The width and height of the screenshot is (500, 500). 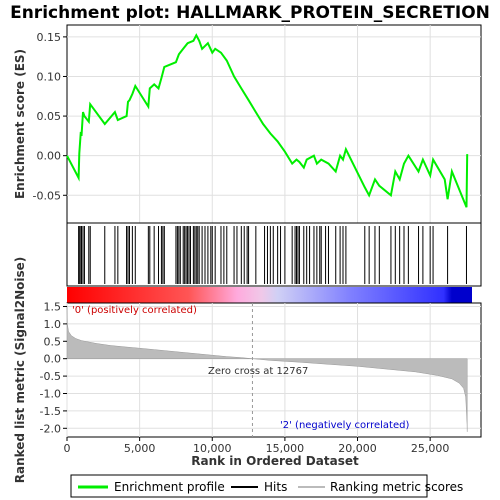 What do you see at coordinates (275, 487) in the screenshot?
I see `legend-label-hits: Hits` at bounding box center [275, 487].